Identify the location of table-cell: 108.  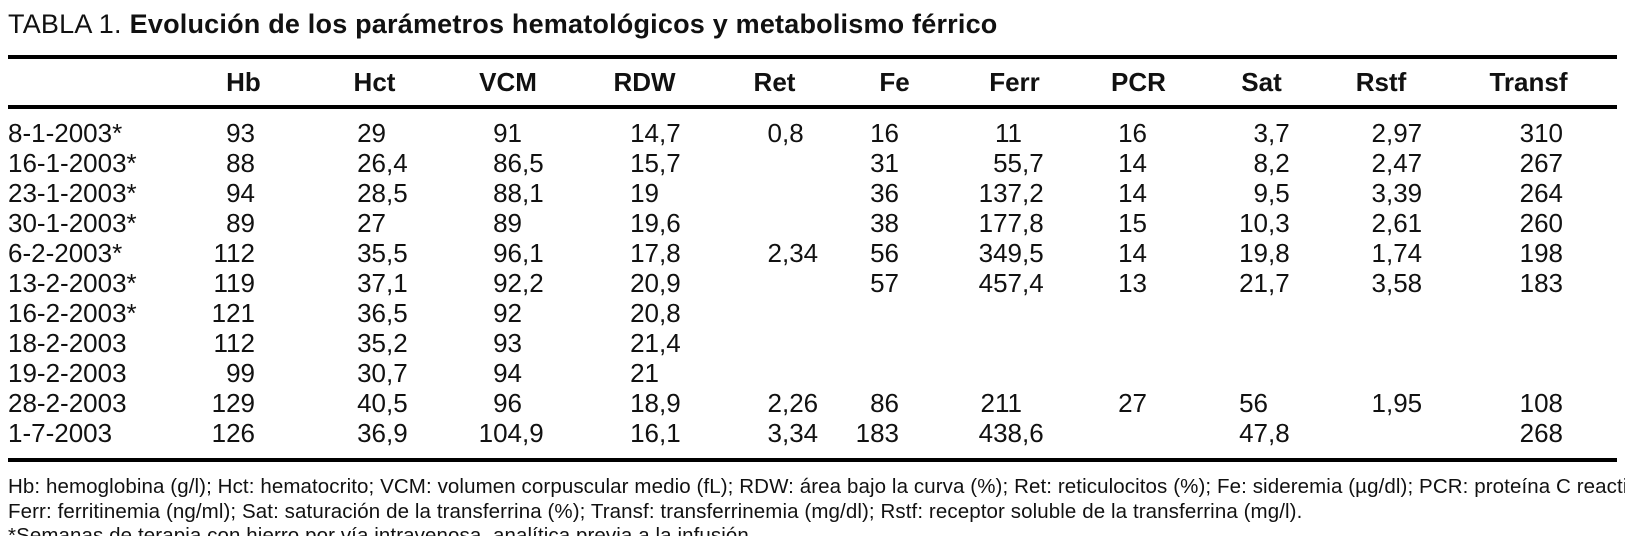
(1541, 403).